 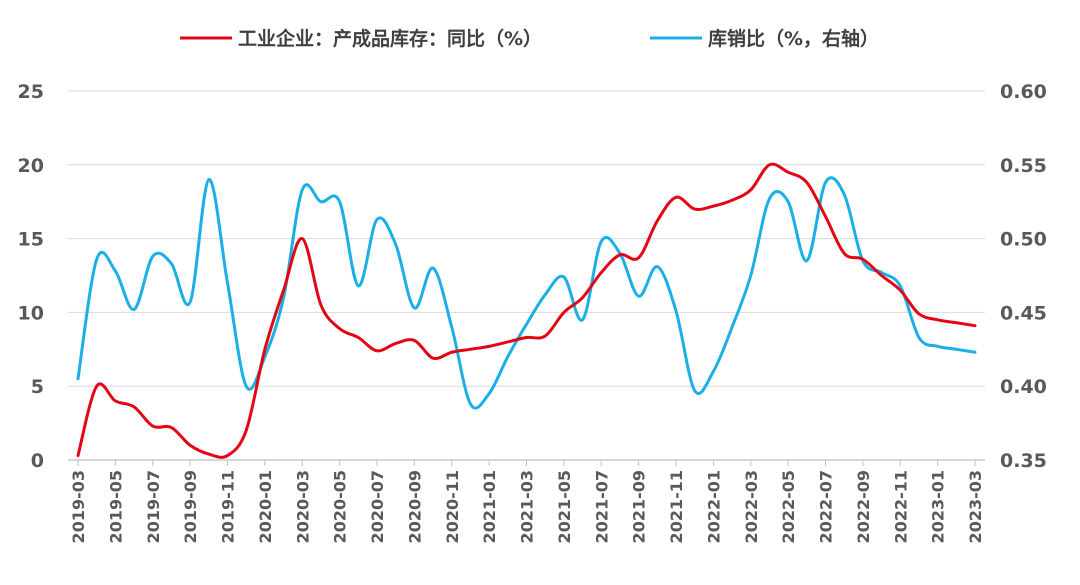 What do you see at coordinates (975, 506) in the screenshot?
I see `x-tick-label: 2023-03` at bounding box center [975, 506].